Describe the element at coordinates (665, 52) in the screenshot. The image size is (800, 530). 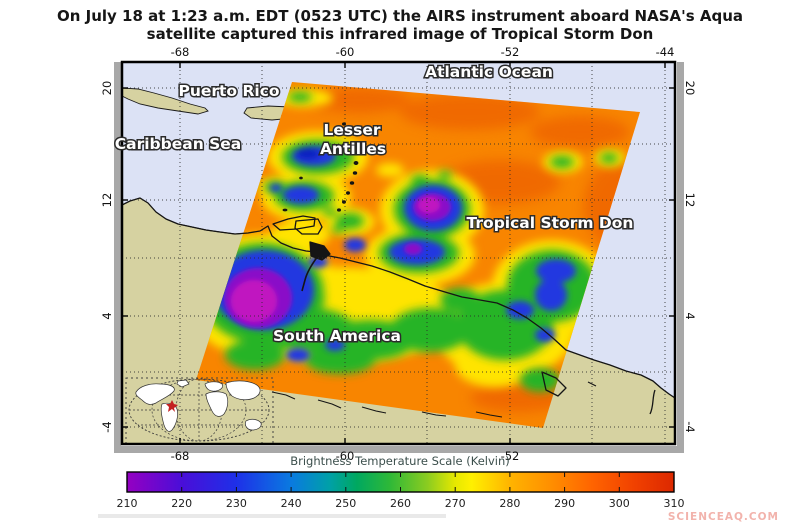
I see `lon-top-44: -44` at that location.